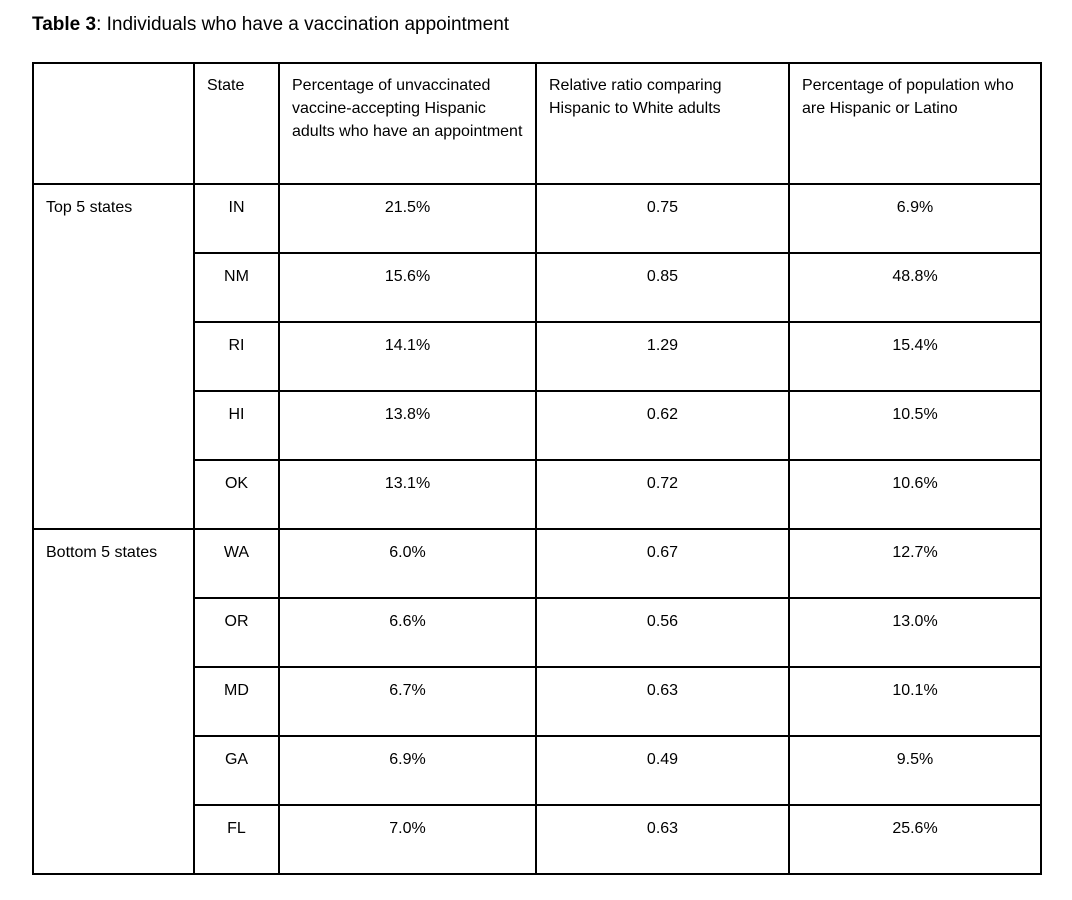 Image resolution: width=1072 pixels, height=900 pixels. What do you see at coordinates (113, 356) in the screenshot?
I see `group-label-top5: Top 5 states` at bounding box center [113, 356].